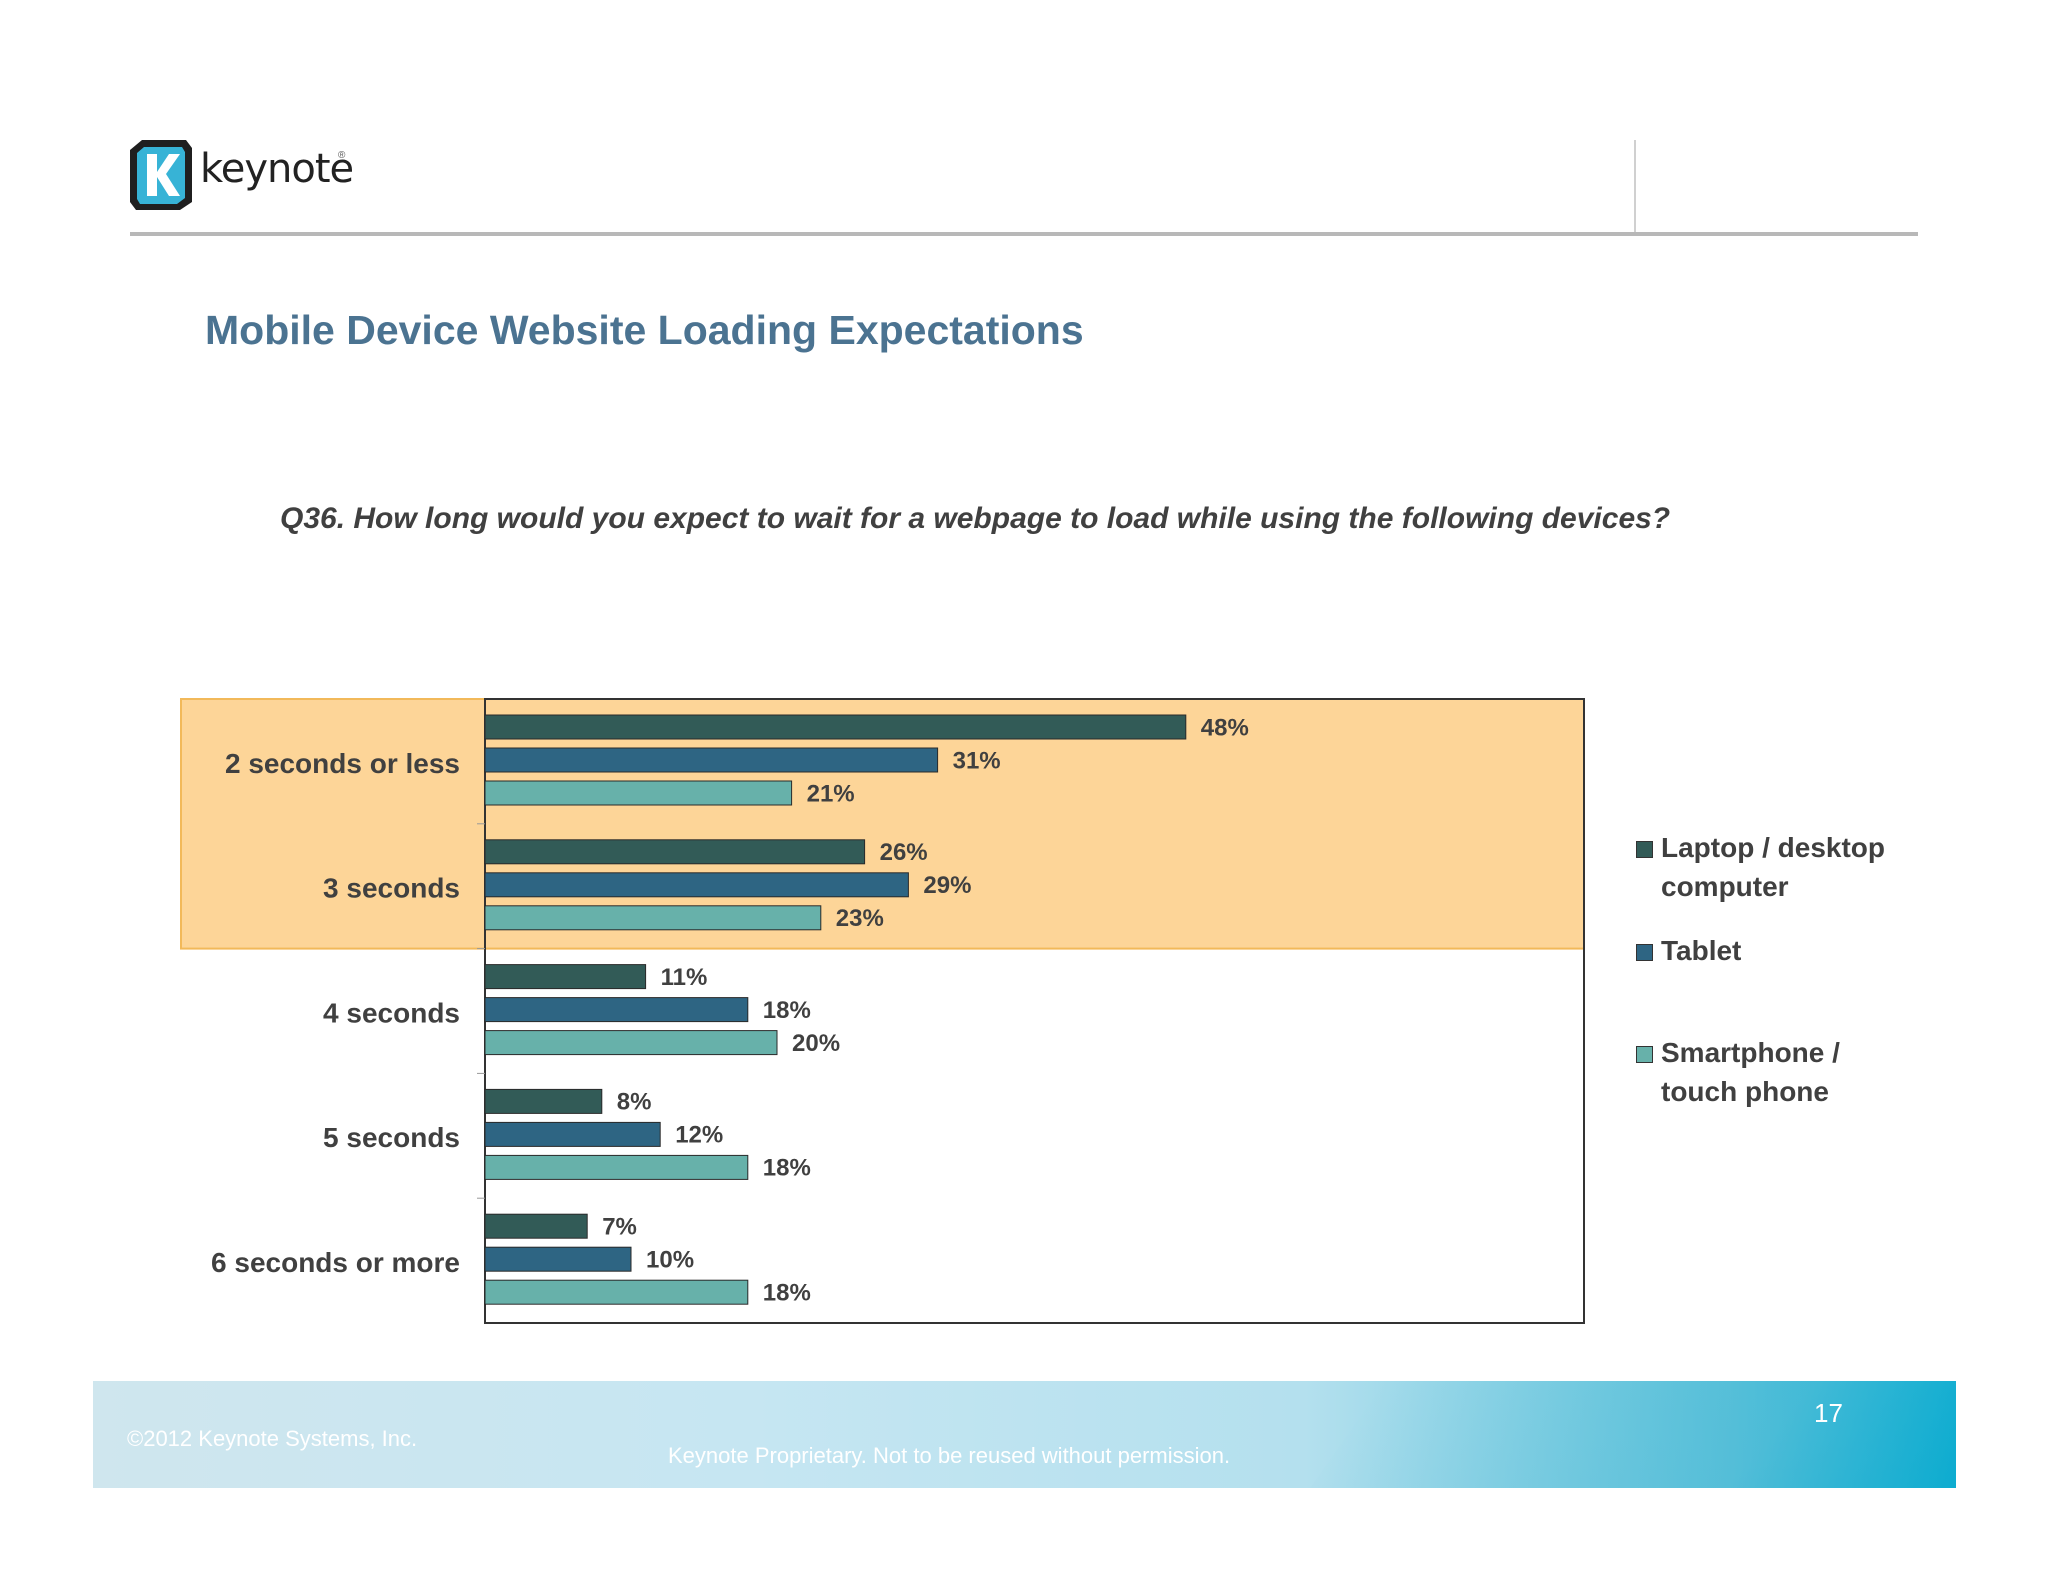 The height and width of the screenshot is (1582, 2048). Describe the element at coordinates (391, 888) in the screenshot. I see `category-label: 3 seconds` at that location.